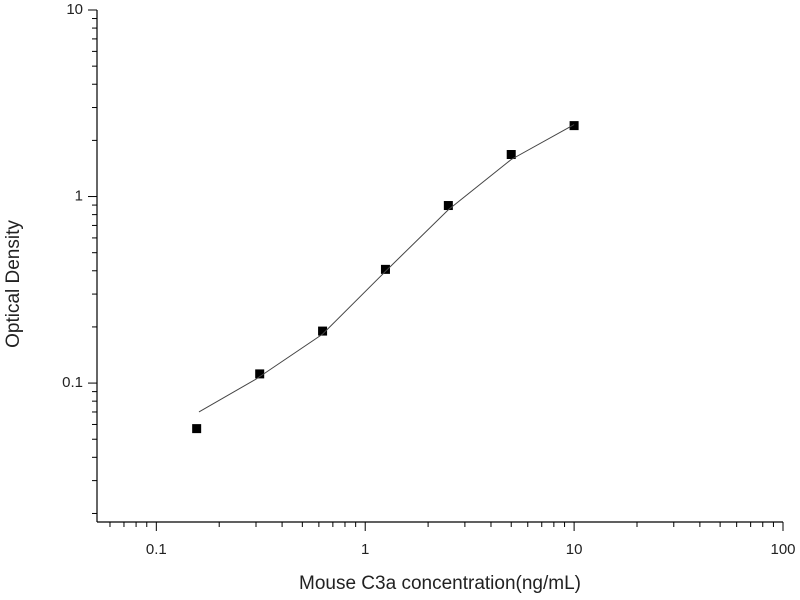 The image size is (800, 600). Describe the element at coordinates (574, 549) in the screenshot. I see `x-tick-label: 10` at that location.